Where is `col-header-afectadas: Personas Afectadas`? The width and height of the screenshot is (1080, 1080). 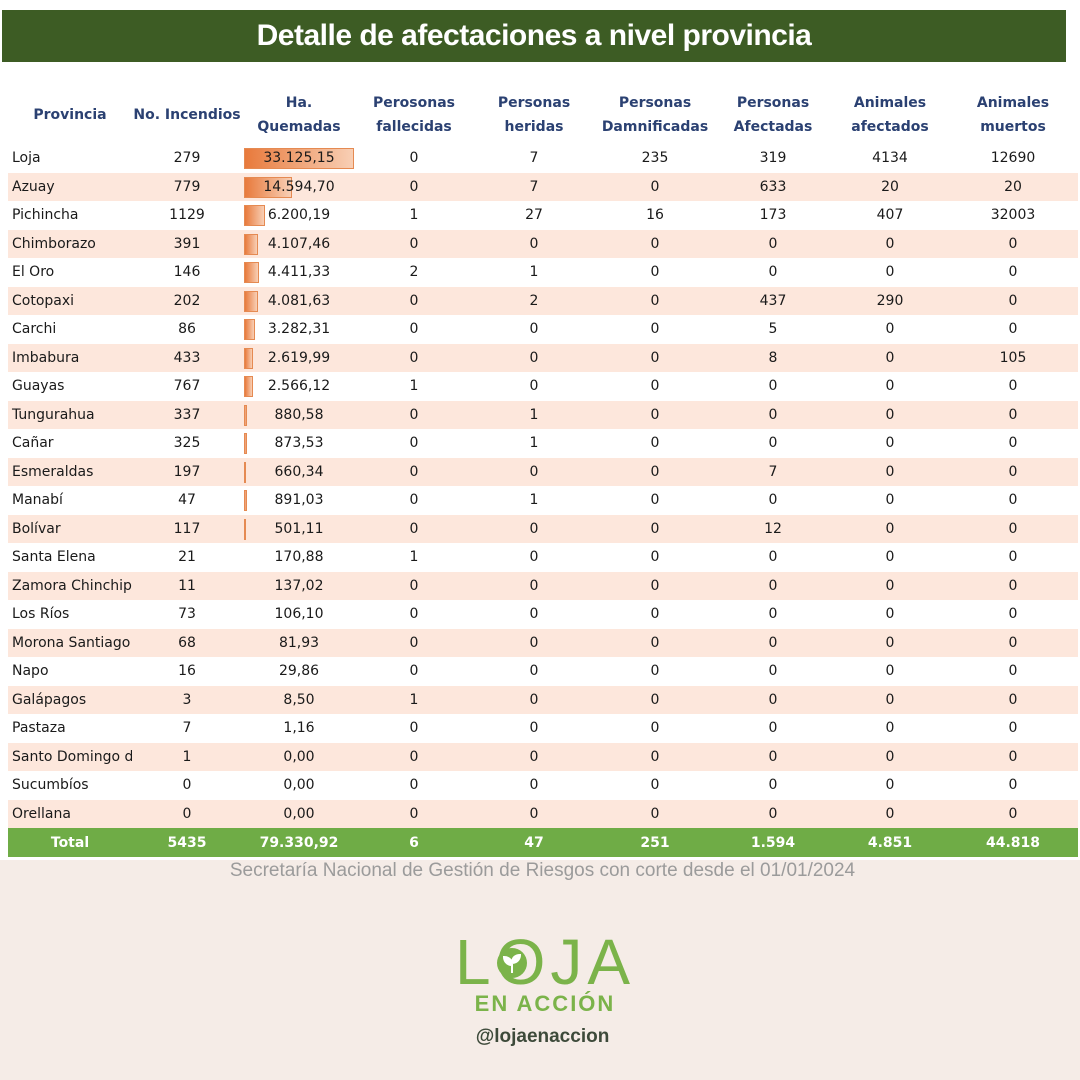 col-header-afectadas: Personas Afectadas is located at coordinates (773, 115).